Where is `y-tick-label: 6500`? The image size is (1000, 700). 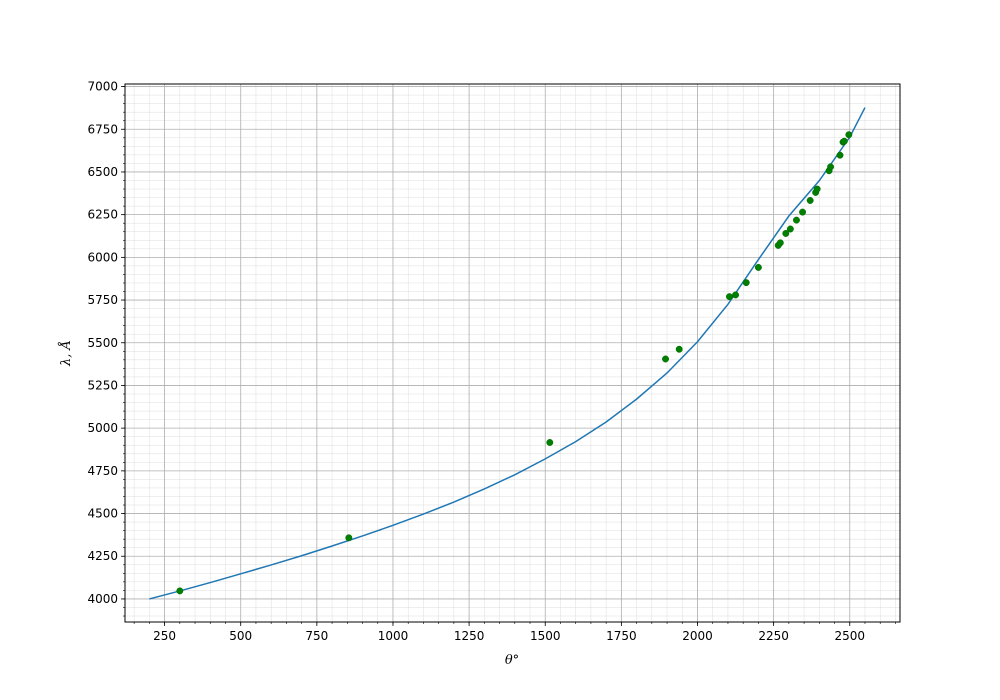
y-tick-label: 6500 is located at coordinates (102, 172).